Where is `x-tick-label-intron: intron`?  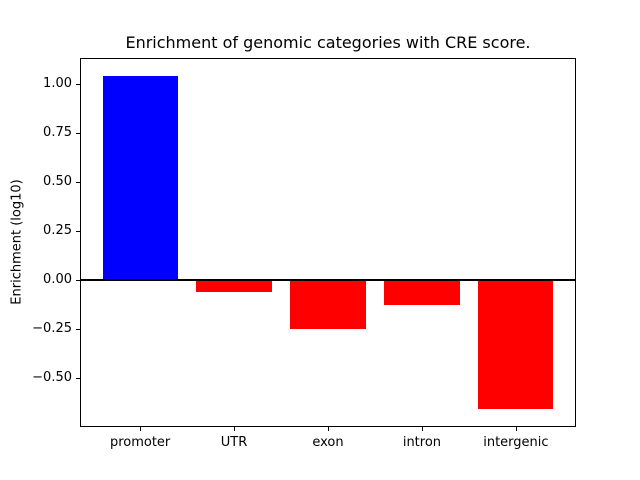 x-tick-label-intron: intron is located at coordinates (422, 442).